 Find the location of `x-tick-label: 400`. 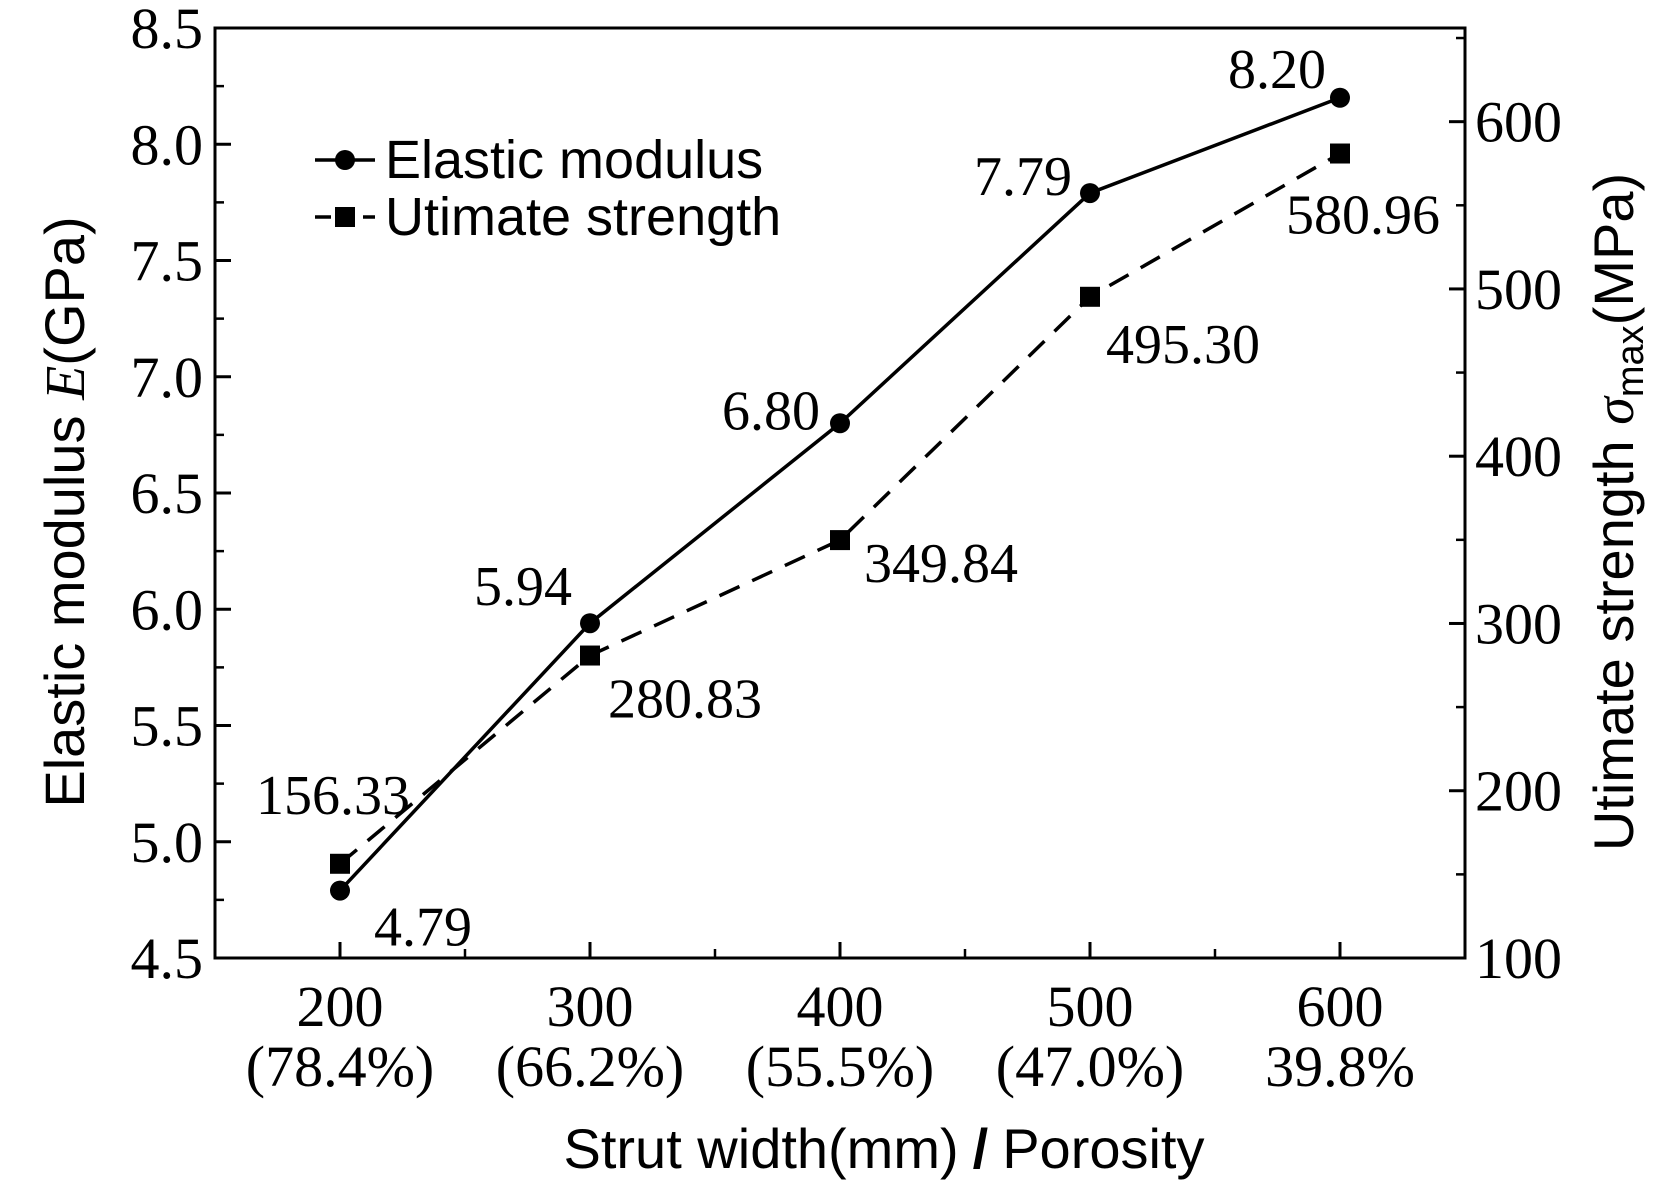

x-tick-label: 400 is located at coordinates (840, 1006).